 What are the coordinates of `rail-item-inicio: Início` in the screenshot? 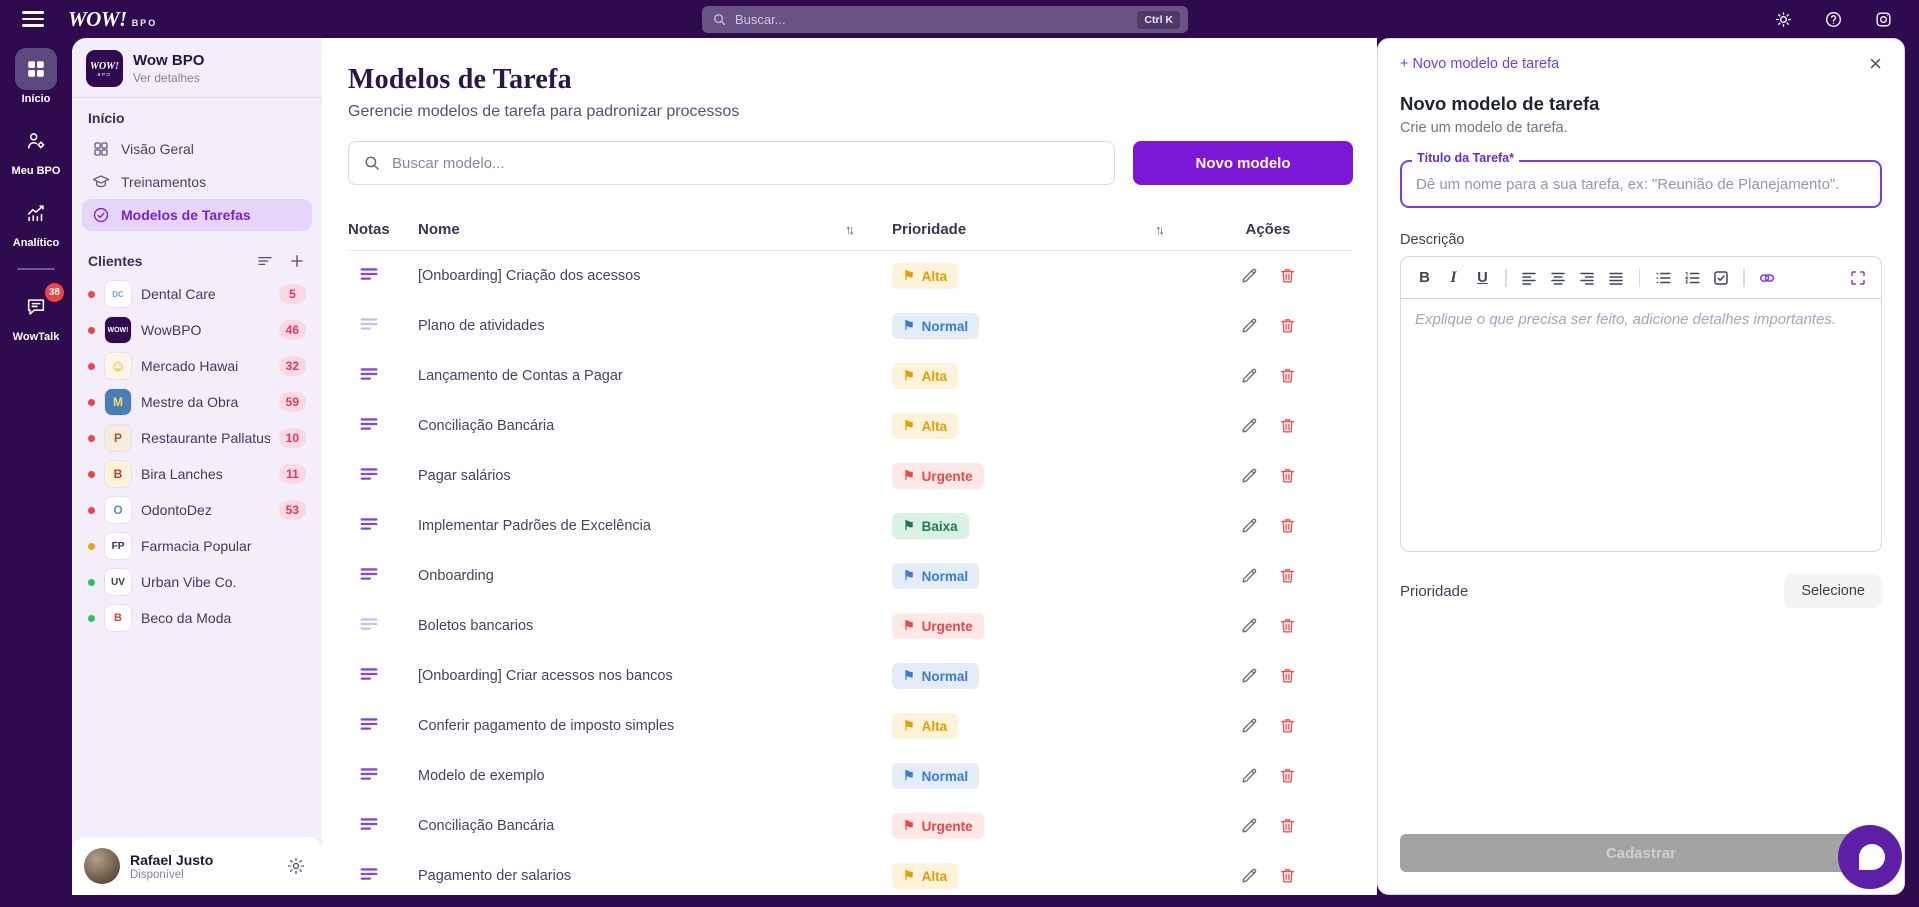 It's located at (36, 76).